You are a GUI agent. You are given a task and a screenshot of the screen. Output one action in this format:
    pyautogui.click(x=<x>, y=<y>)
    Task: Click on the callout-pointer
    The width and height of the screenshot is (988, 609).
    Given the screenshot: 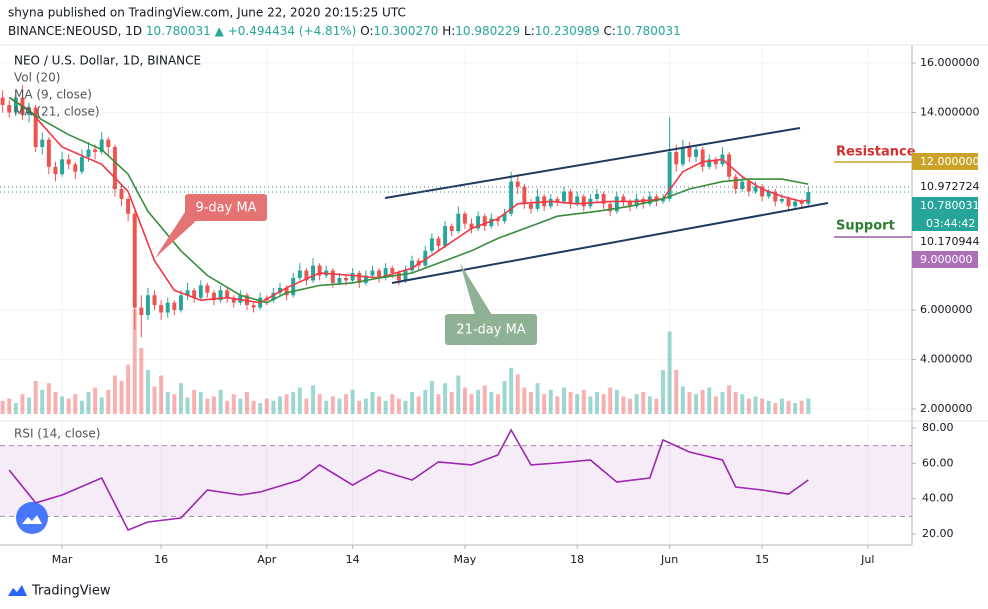 What is the action you would take?
    pyautogui.click(x=476, y=289)
    